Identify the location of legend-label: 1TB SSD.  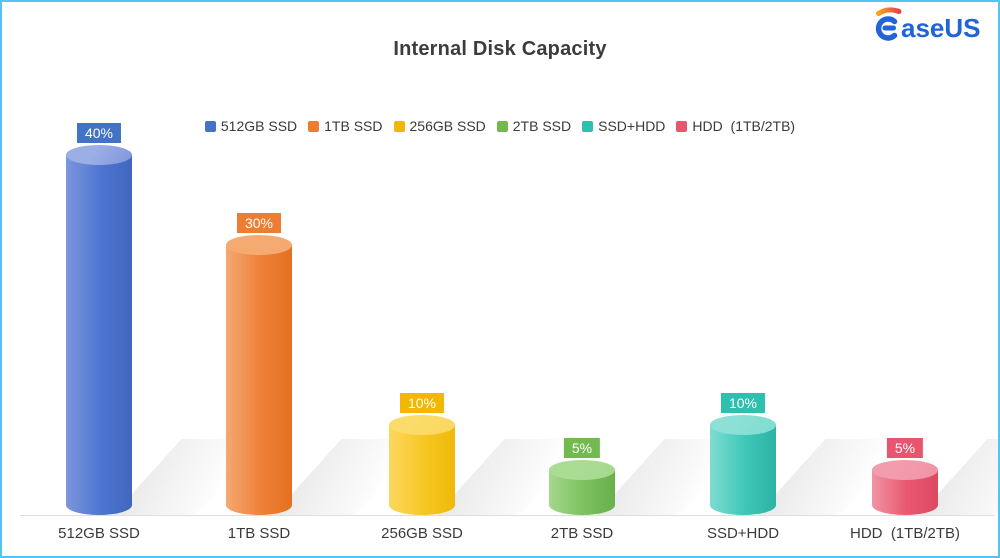
(353, 126).